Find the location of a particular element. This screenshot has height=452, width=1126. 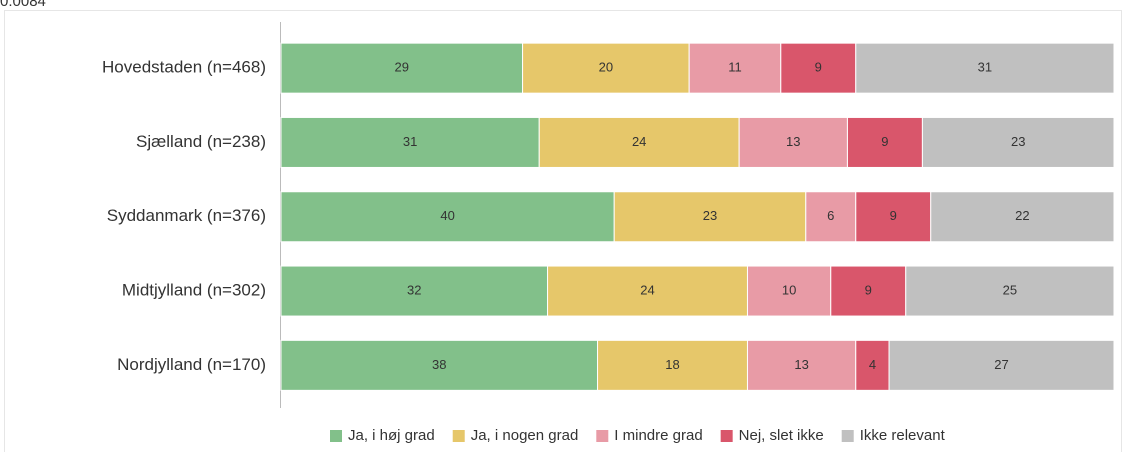

data-label: 32 is located at coordinates (414, 289).